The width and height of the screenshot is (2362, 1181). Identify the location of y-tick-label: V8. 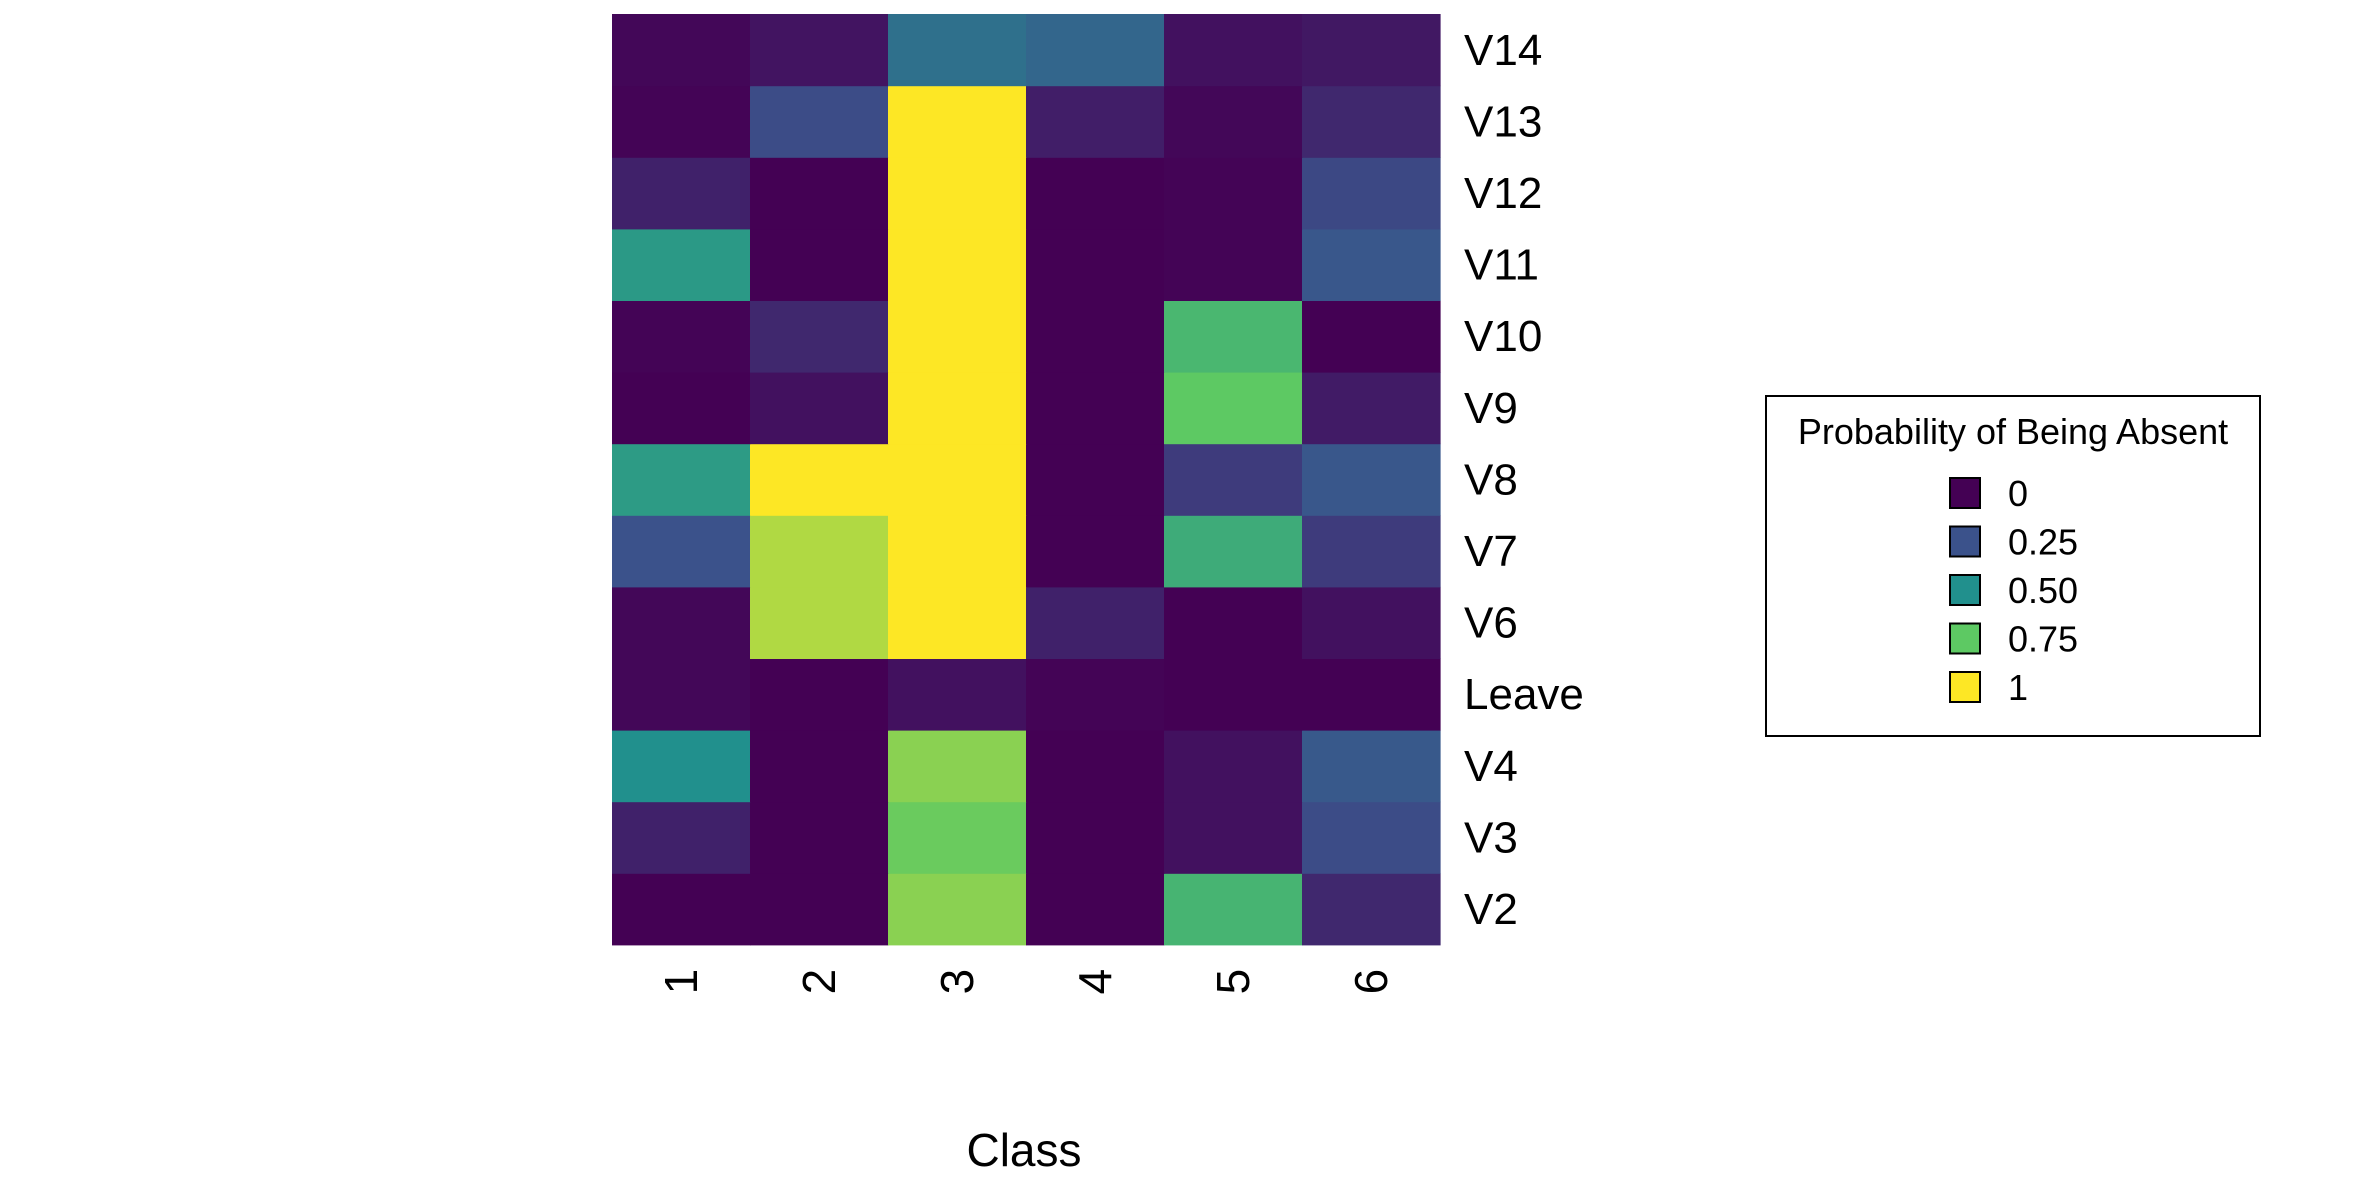
(1491, 479).